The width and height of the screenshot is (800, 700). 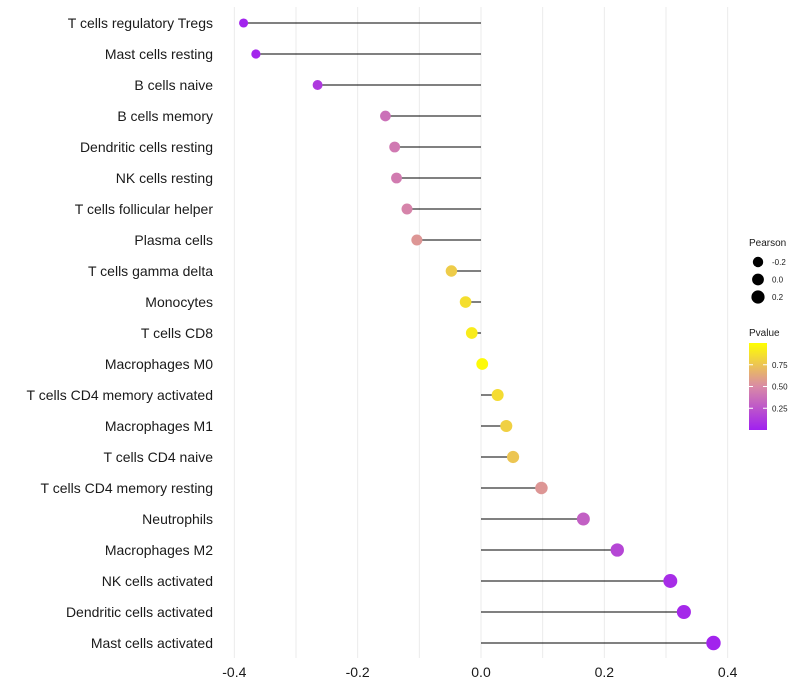 I want to click on category-label: Dendritic cells resting, so click(x=146, y=147).